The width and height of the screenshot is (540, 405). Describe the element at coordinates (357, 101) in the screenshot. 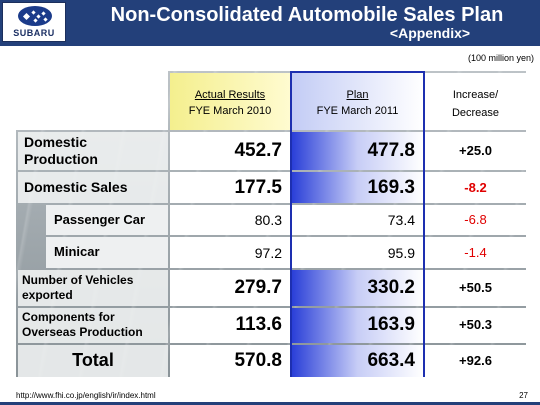

I see `col-header-plan: Plan FYE March 2011` at that location.